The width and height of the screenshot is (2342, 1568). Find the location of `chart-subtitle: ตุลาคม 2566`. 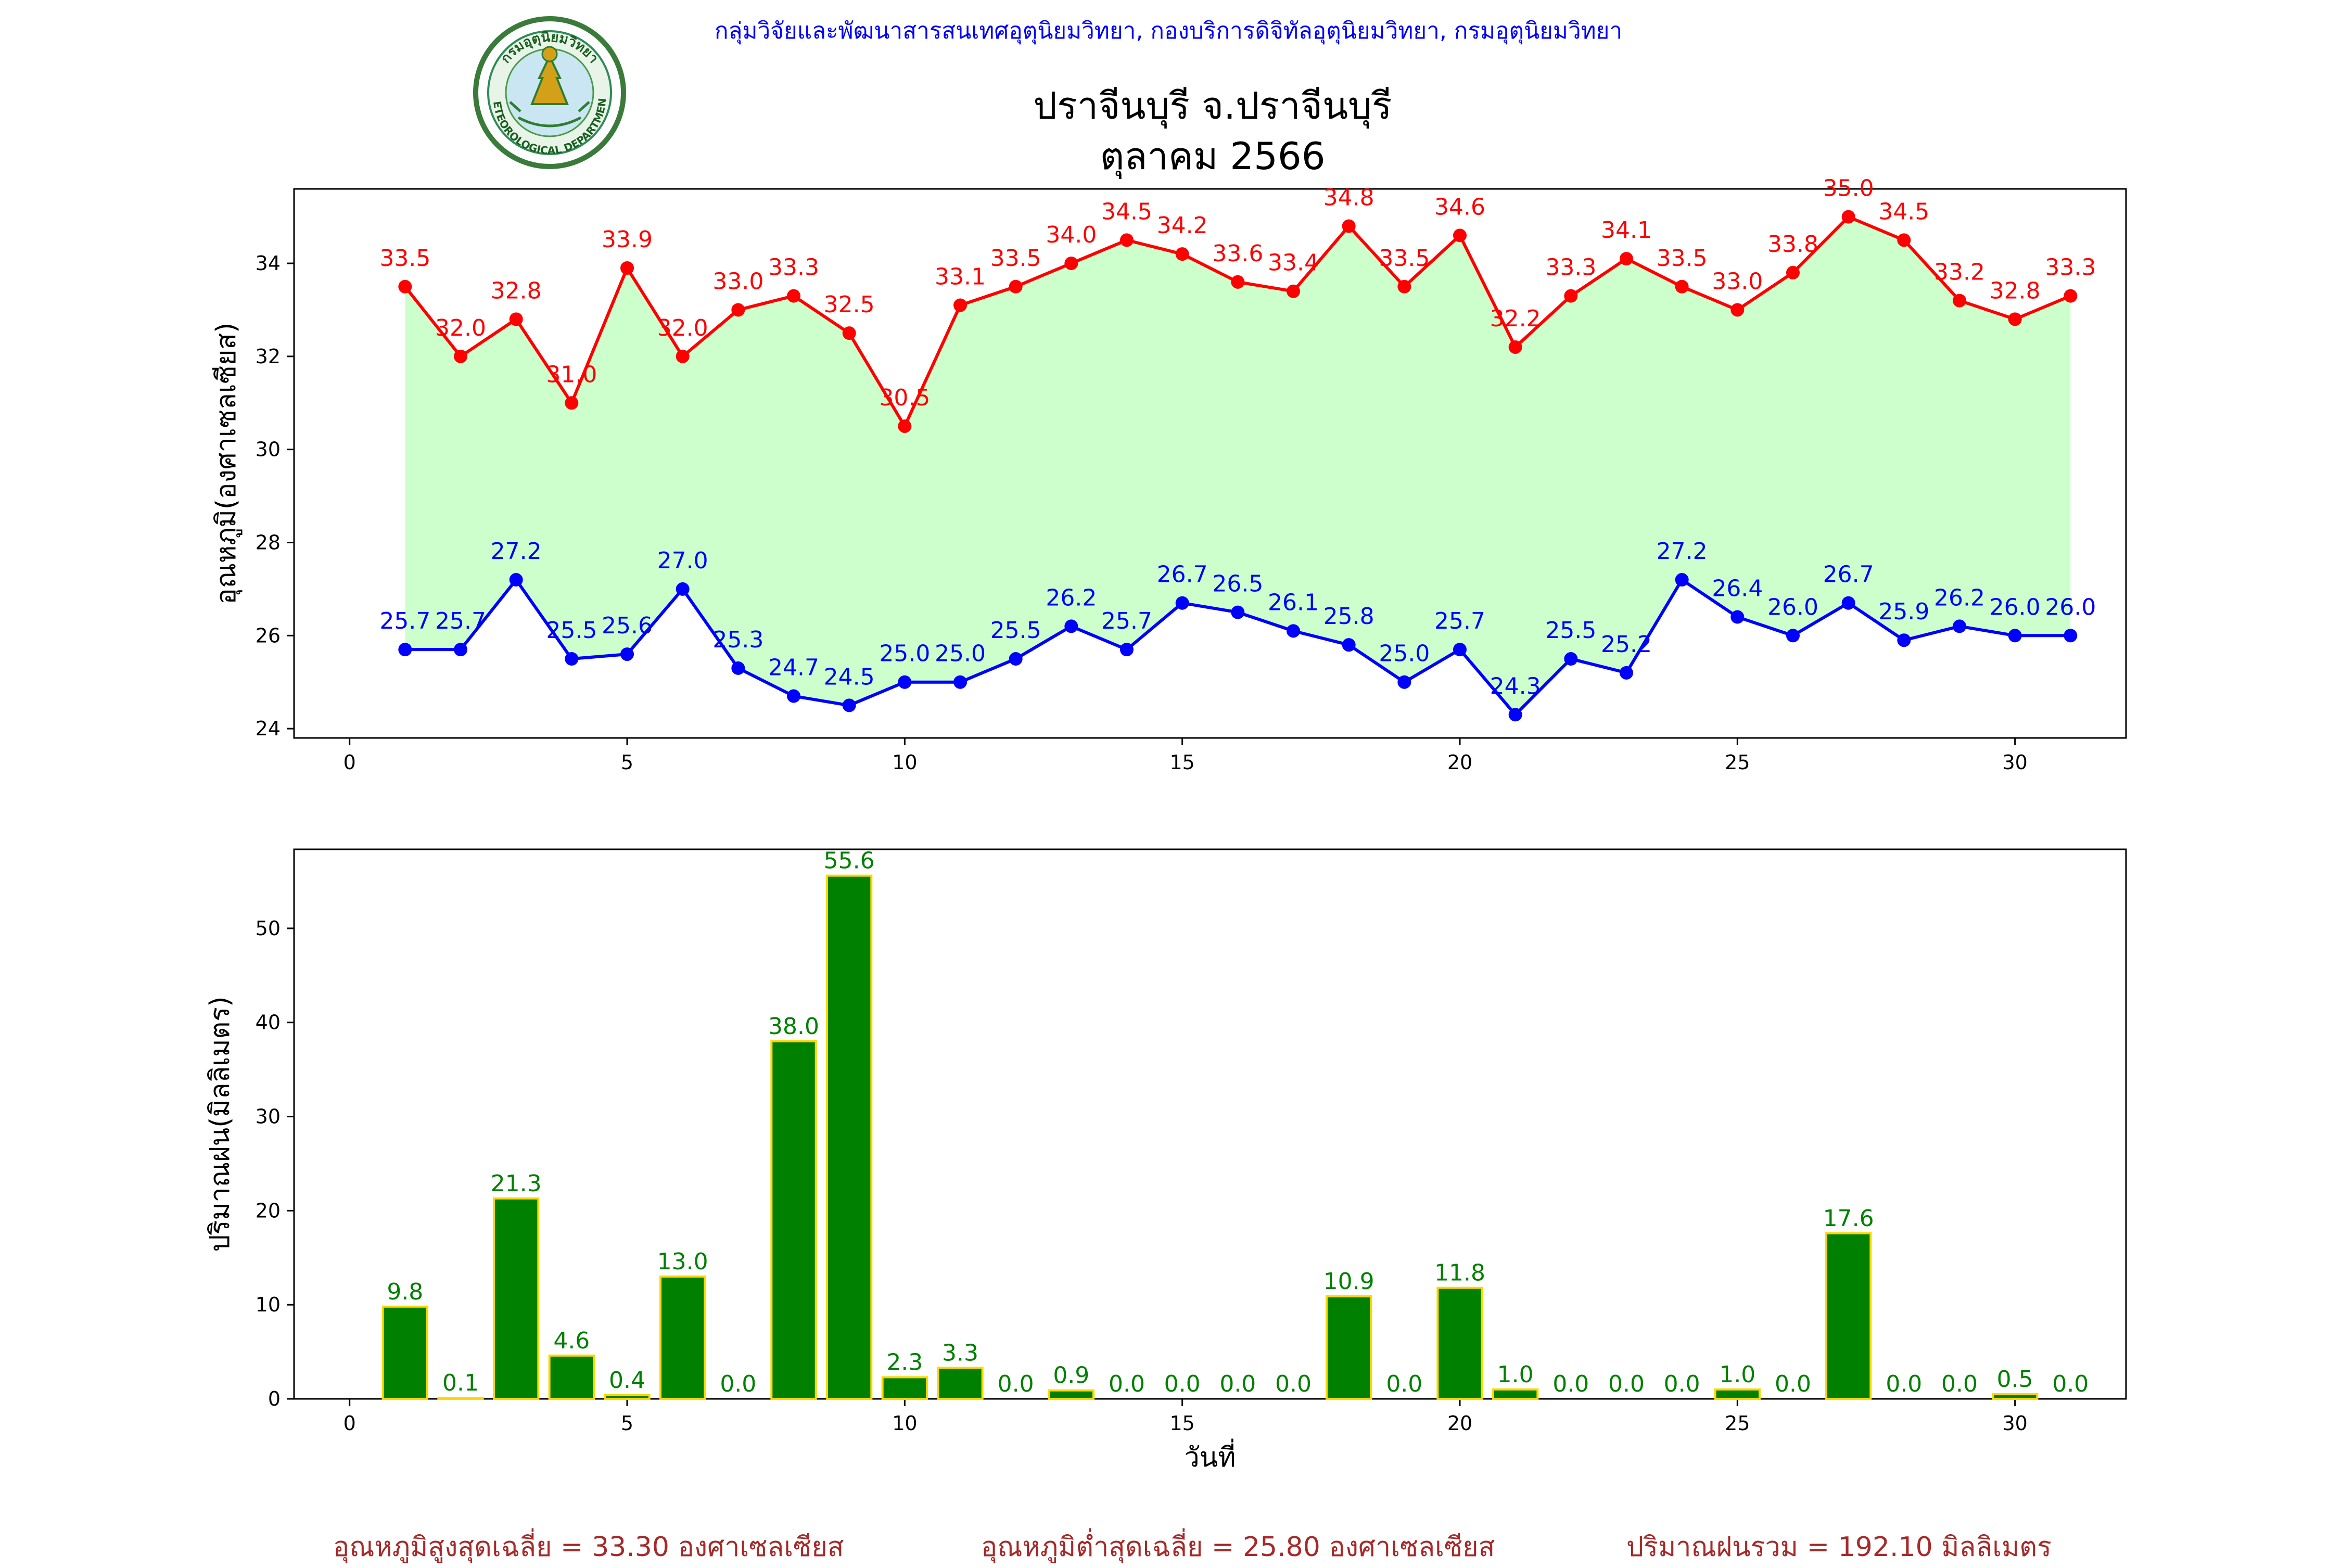

chart-subtitle: ตุลาคม 2566 is located at coordinates (1212, 156).